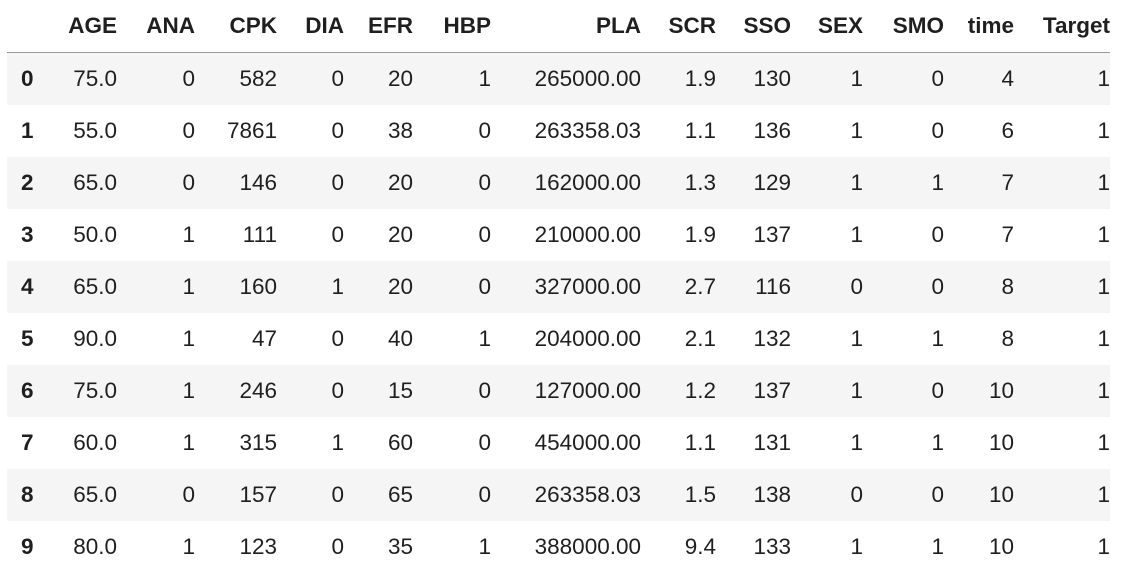 The image size is (1134, 584). What do you see at coordinates (856, 494) in the screenshot?
I see `cell-sex: 0` at bounding box center [856, 494].